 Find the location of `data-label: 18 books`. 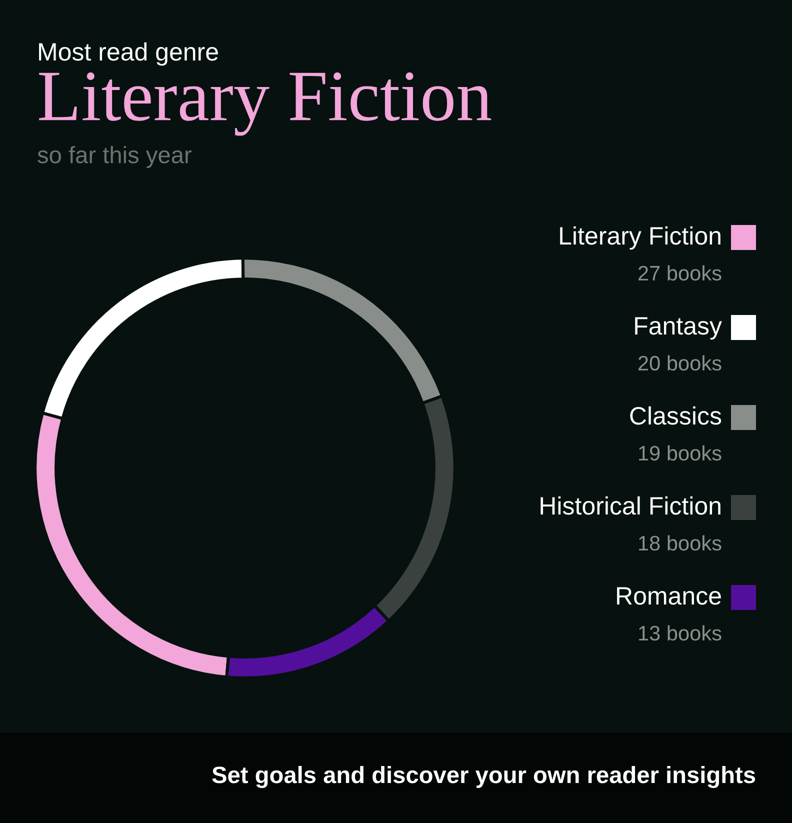

data-label: 18 books is located at coordinates (680, 543).